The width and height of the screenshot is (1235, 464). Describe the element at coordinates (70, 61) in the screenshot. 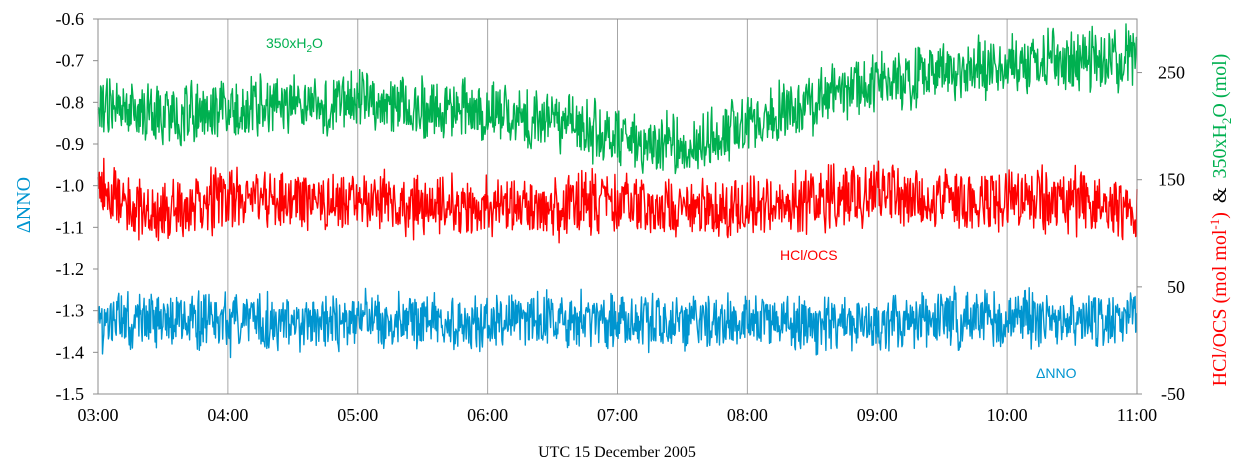

I see `left-tick-label: -0.7` at that location.